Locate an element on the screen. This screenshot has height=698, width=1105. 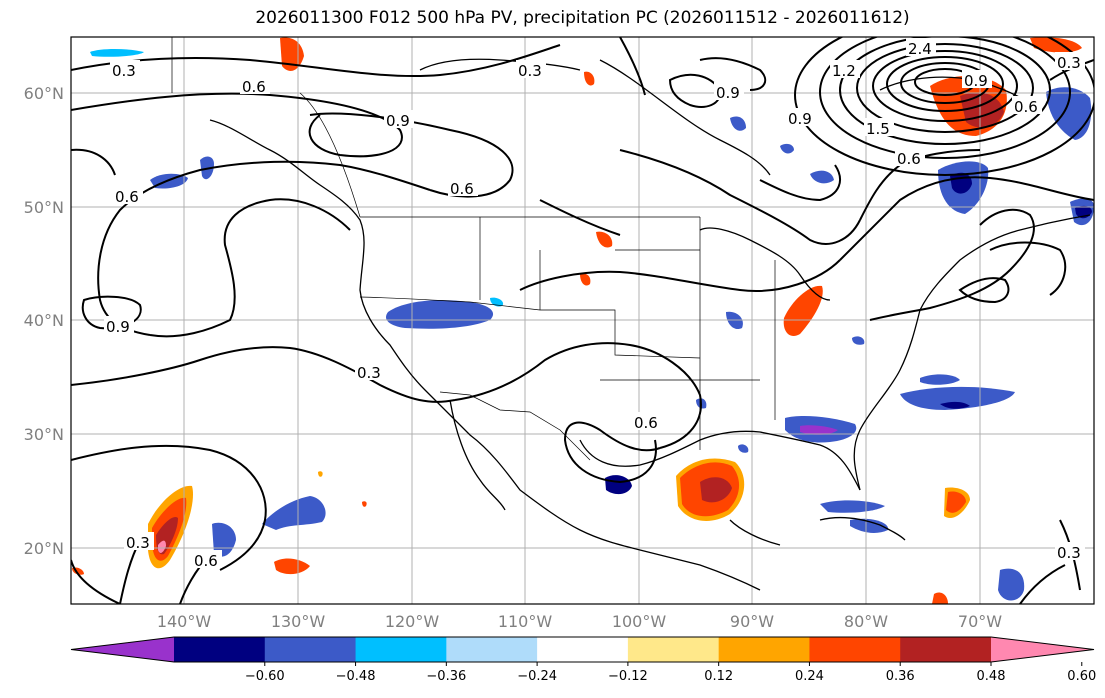
colorbar-tick-label: −0.12 is located at coordinates (628, 676).